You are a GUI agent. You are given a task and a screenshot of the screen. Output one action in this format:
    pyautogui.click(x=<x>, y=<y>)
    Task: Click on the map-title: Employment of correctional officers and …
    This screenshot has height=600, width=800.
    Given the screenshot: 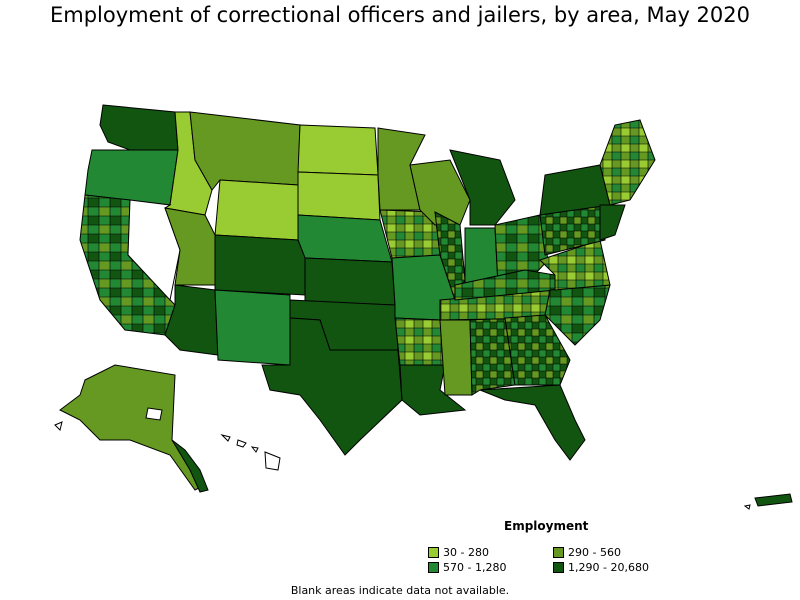 What is the action you would take?
    pyautogui.click(x=400, y=15)
    